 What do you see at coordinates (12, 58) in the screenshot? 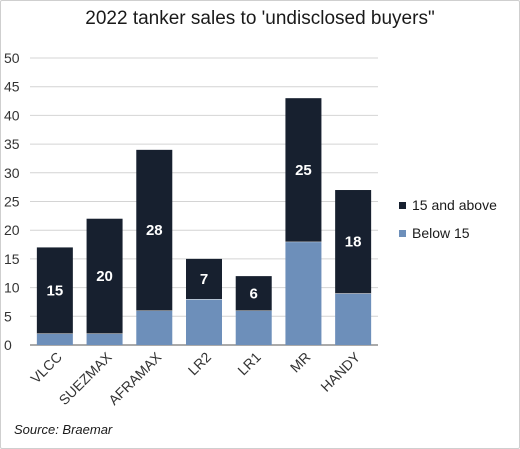
I see `y-tick-label: 50` at bounding box center [12, 58].